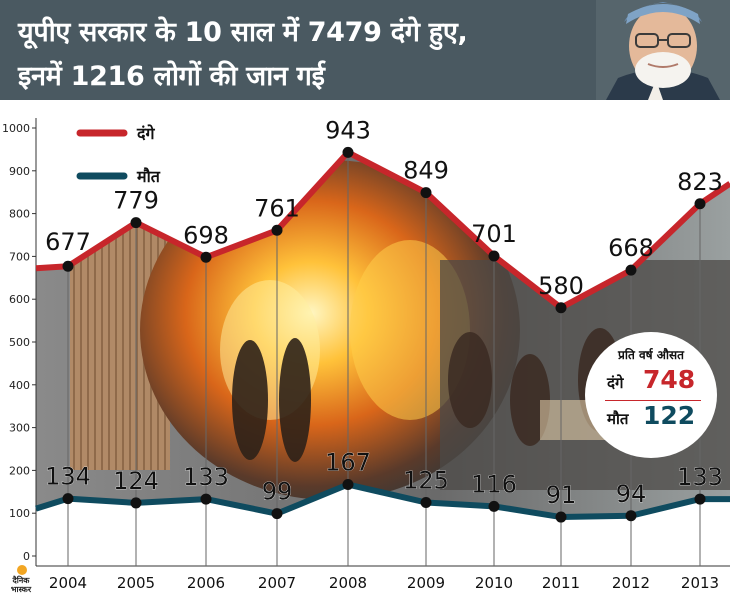  Describe the element at coordinates (669, 379) in the screenshot. I see `average-riot-value: 748` at that location.